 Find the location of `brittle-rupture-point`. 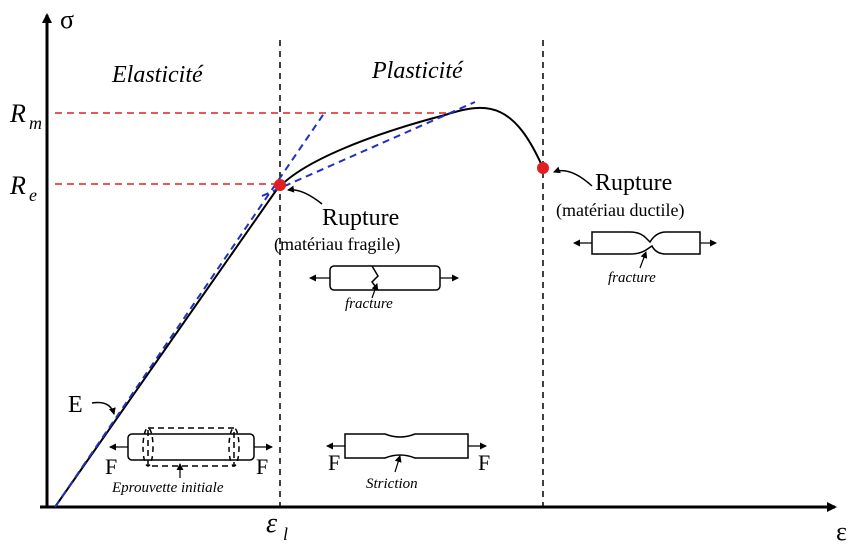

brittle-rupture-point is located at coordinates (280, 185).